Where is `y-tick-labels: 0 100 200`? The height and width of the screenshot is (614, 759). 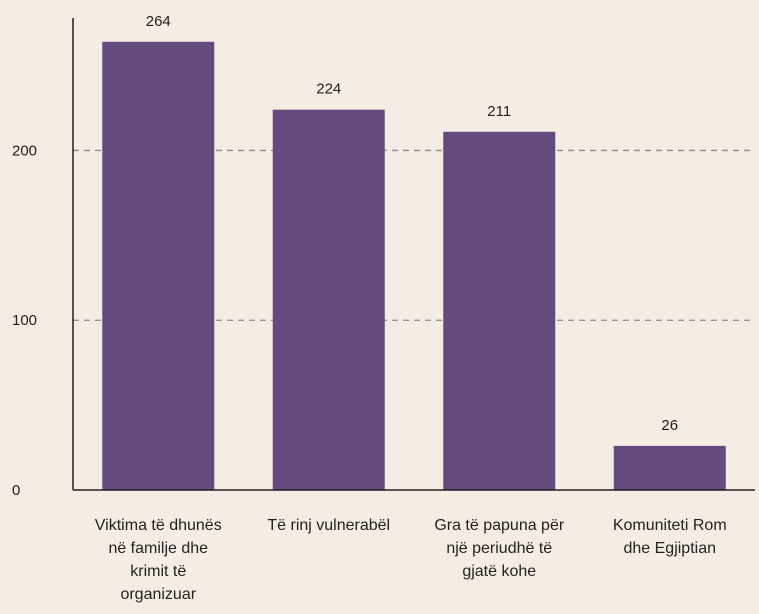 y-tick-labels: 0 100 200 is located at coordinates (24, 320).